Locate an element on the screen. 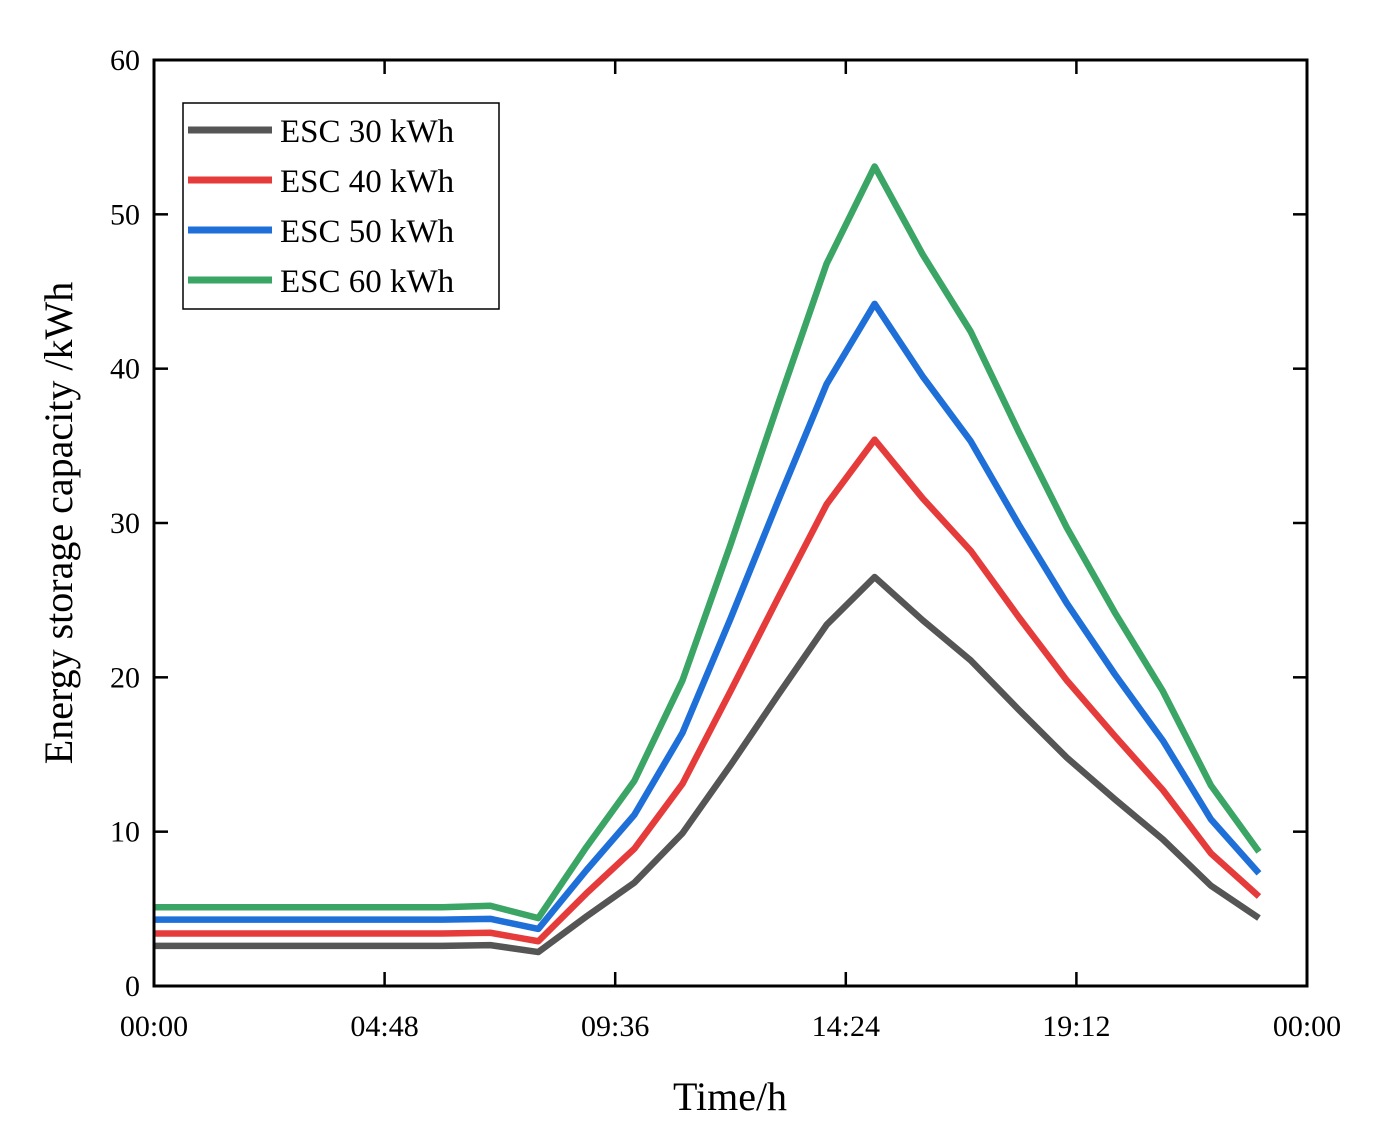 Image resolution: width=1378 pixels, height=1146 pixels. y-tick-label: 60 is located at coordinates (125, 60).